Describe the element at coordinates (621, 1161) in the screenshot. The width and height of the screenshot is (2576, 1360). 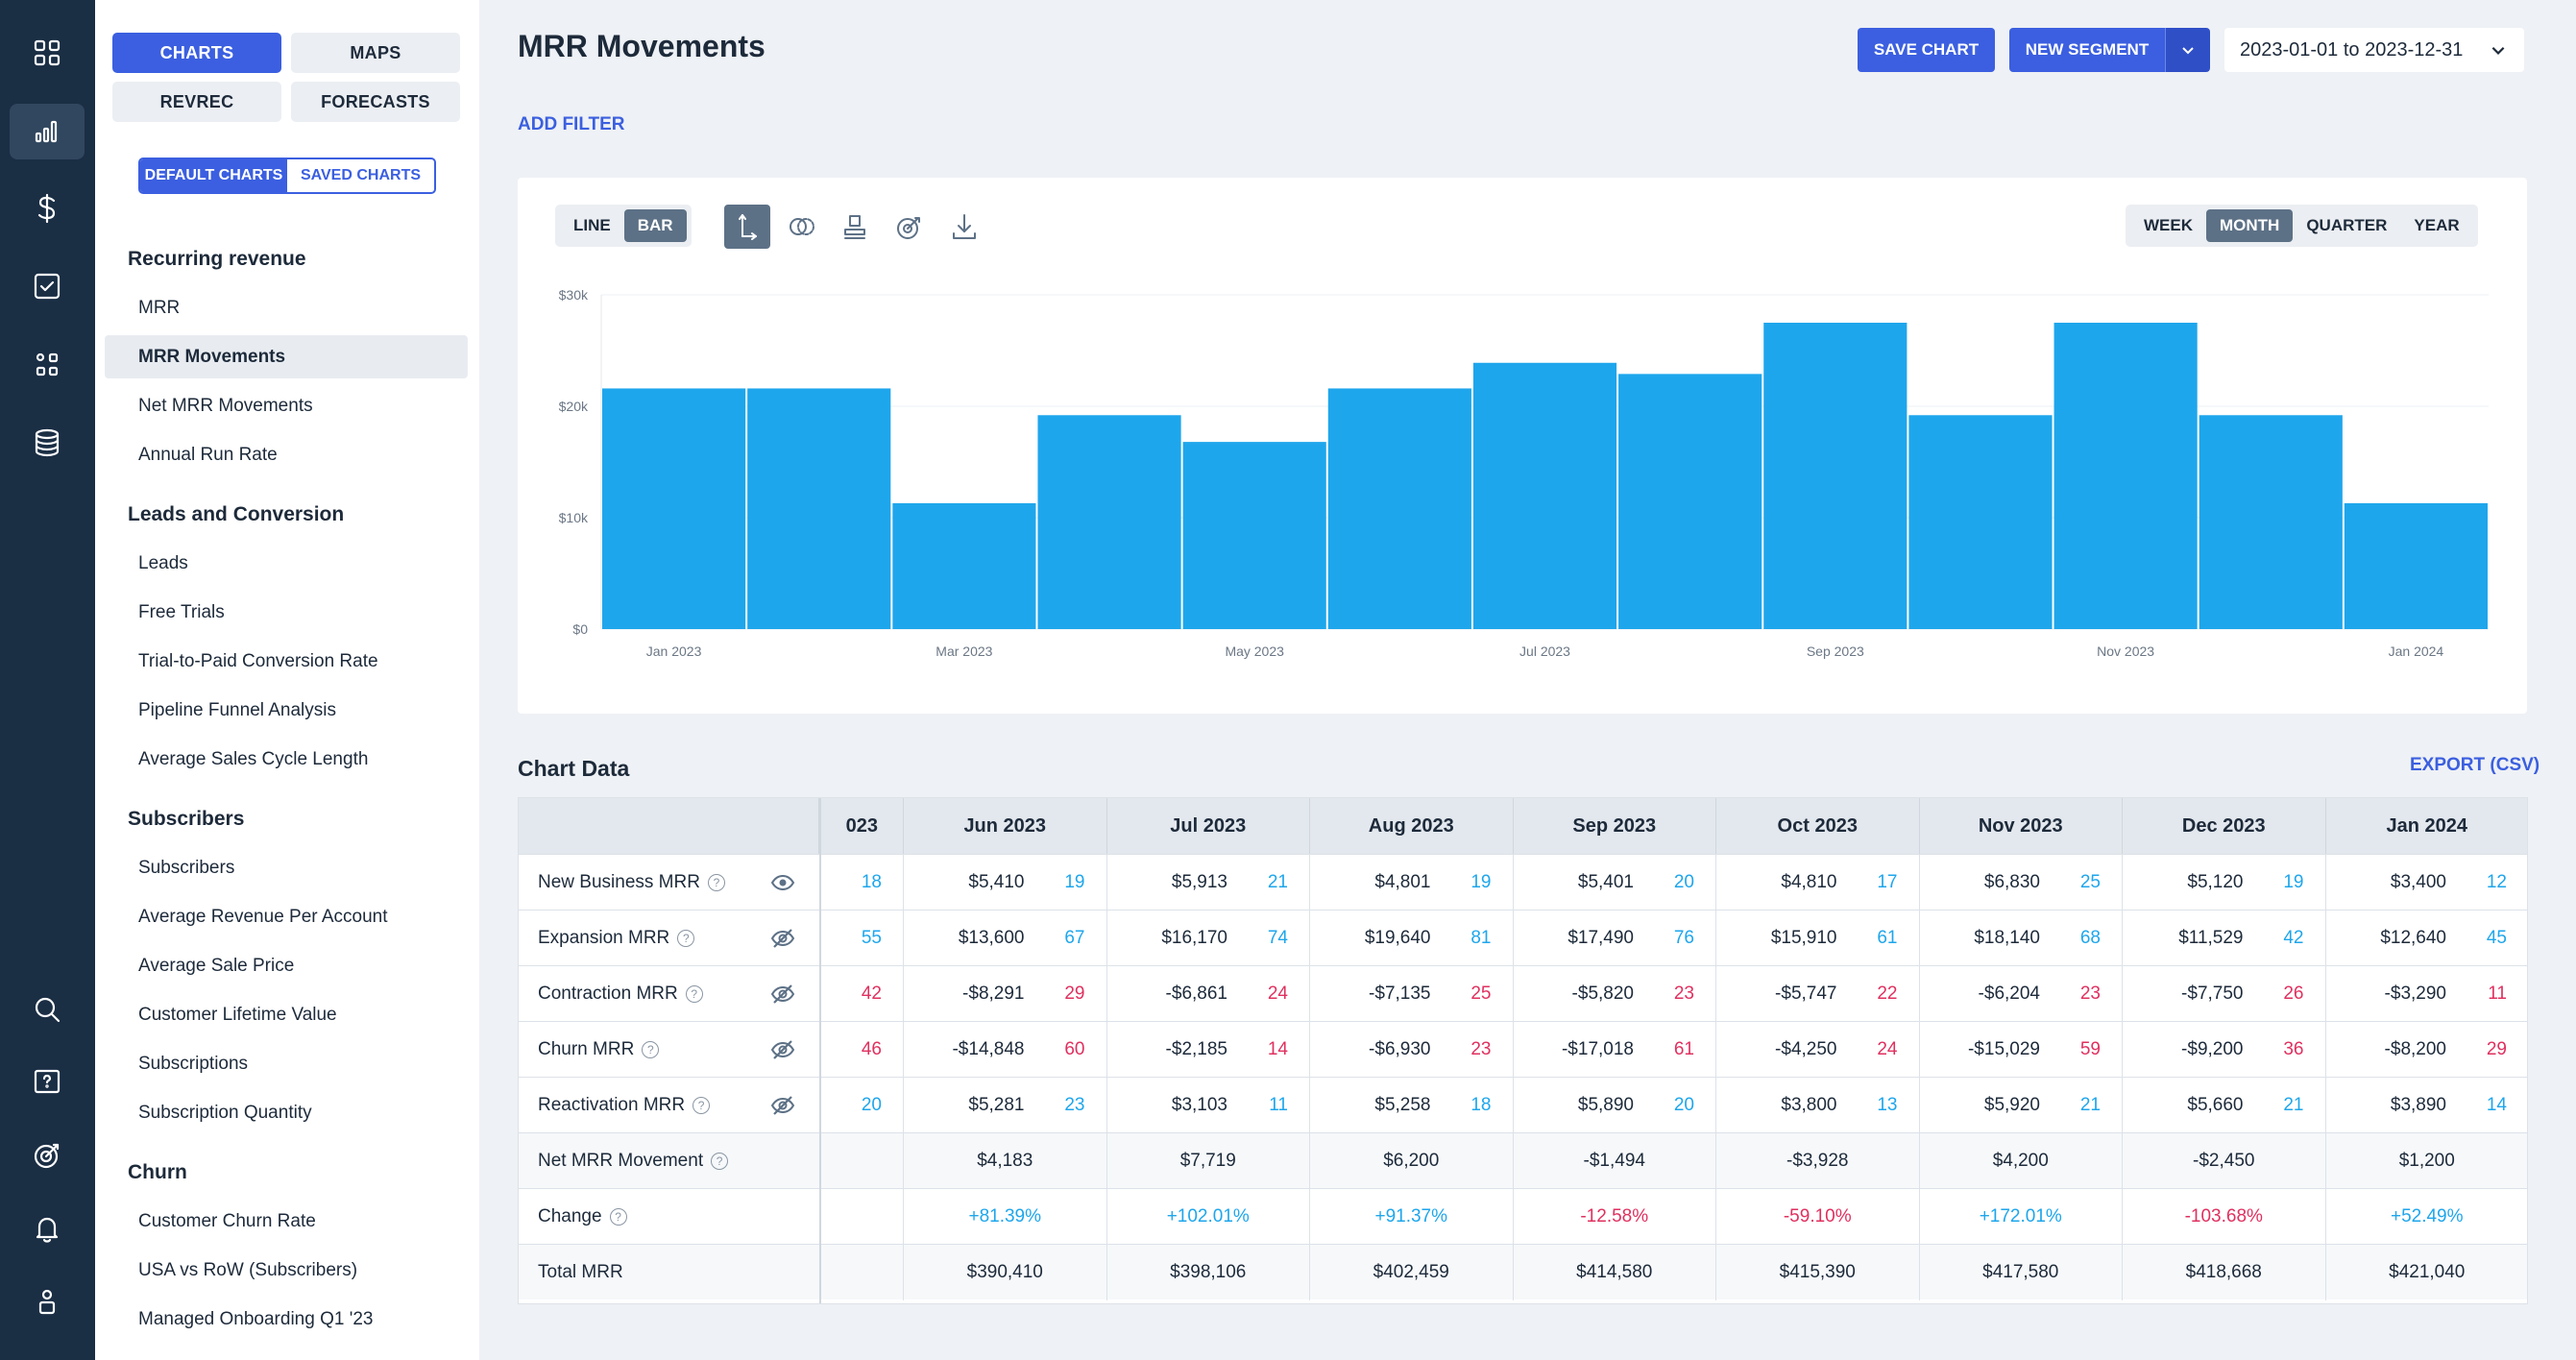
I see `row-label-text: Net MRR Movement` at that location.